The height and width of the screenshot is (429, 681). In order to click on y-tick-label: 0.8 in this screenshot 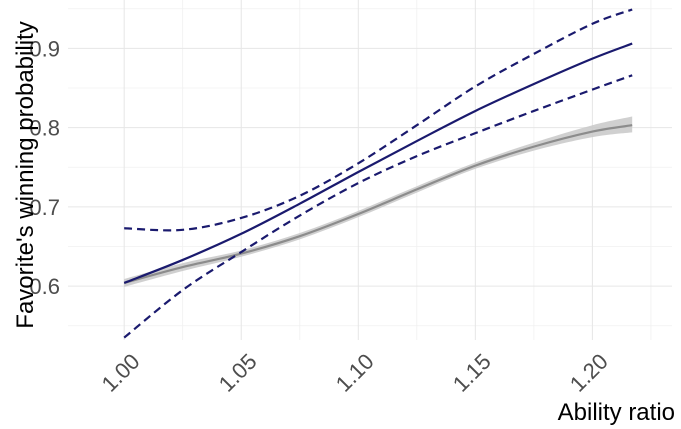, I will do `click(44, 128)`.